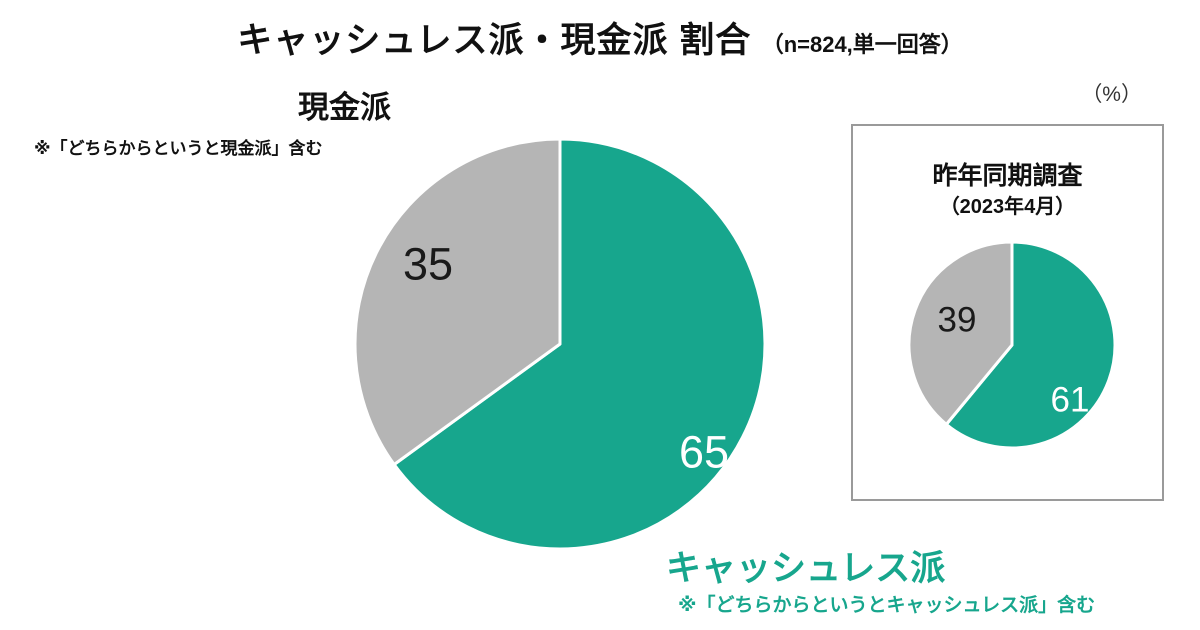 This screenshot has width=1200, height=630. What do you see at coordinates (1111, 94) in the screenshot?
I see `unit-label: （%）` at bounding box center [1111, 94].